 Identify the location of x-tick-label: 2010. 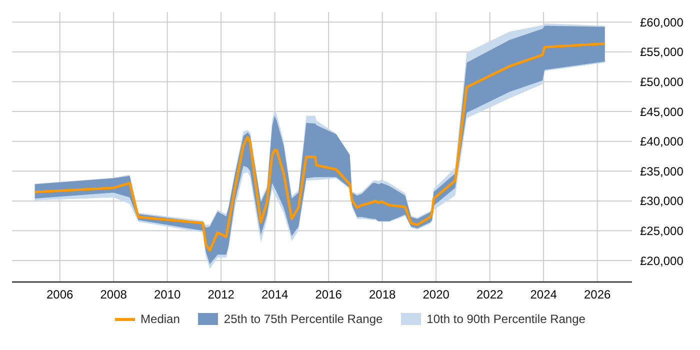
(168, 295).